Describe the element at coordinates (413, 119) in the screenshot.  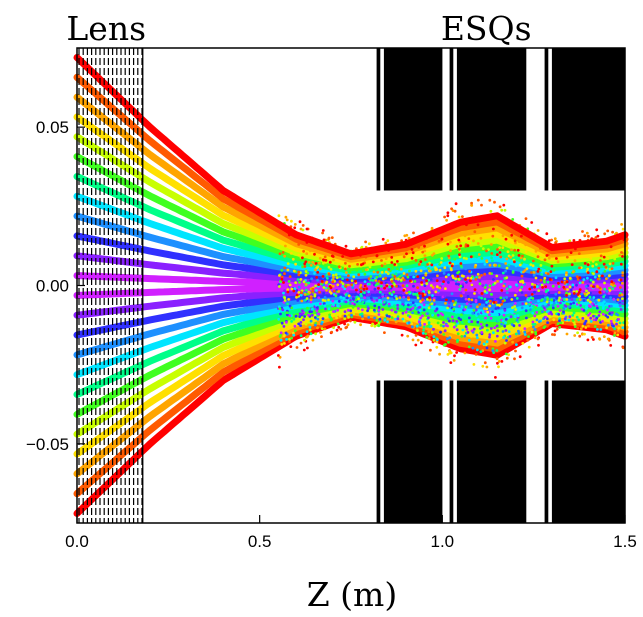
I see `esq-electrode-top` at that location.